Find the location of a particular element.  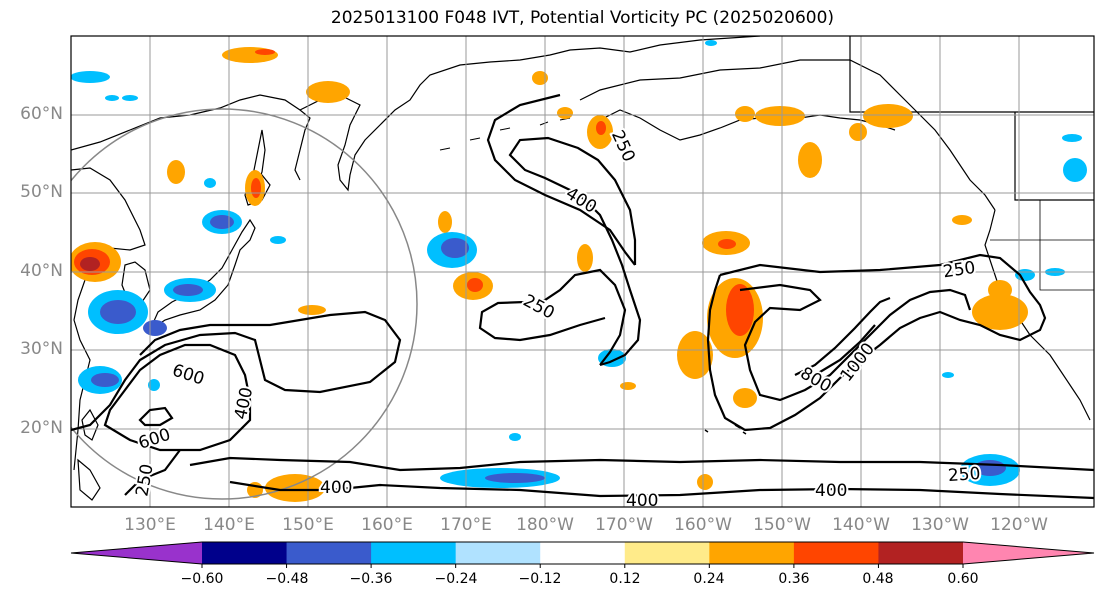

lat-label: 30°N is located at coordinates (41, 349).